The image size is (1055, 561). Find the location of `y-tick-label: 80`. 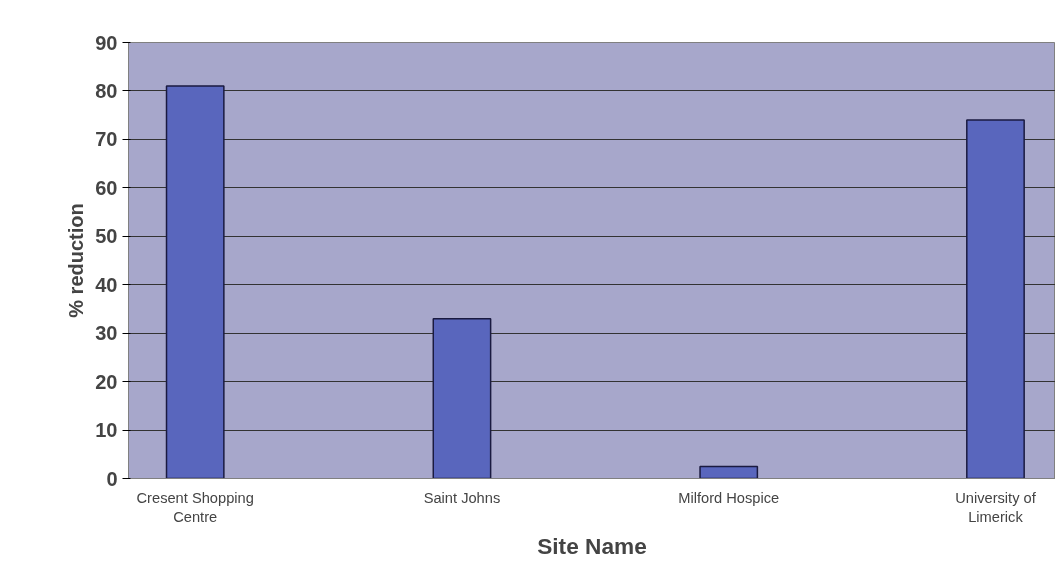

y-tick-label: 80 is located at coordinates (106, 90).